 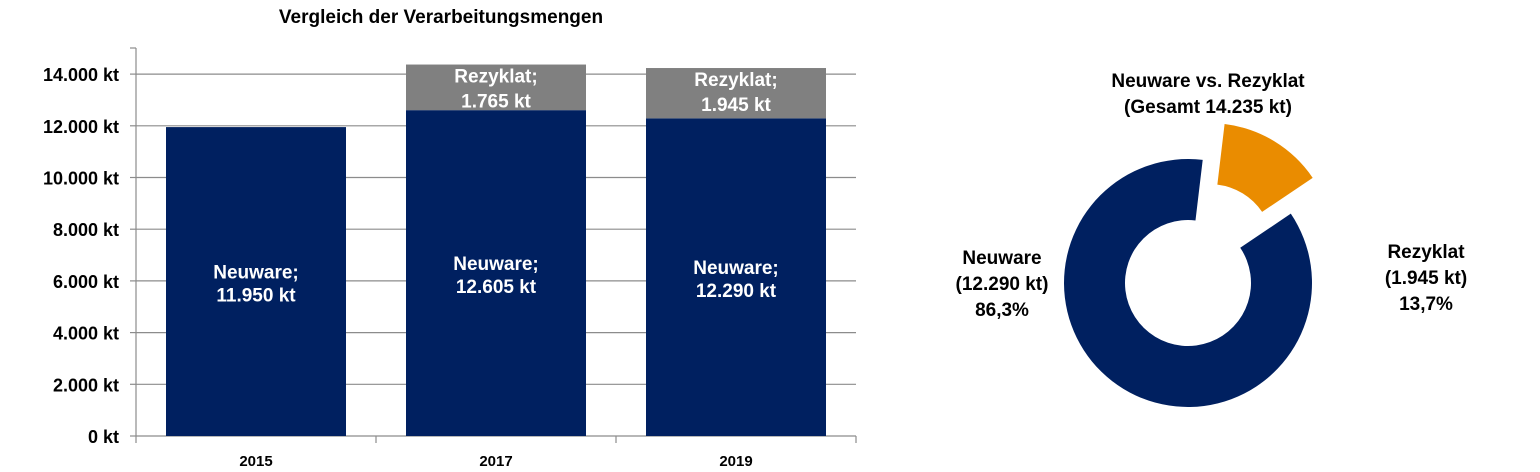 What do you see at coordinates (1002, 310) in the screenshot?
I see `slice-label-neuware-percent: 86,3%` at bounding box center [1002, 310].